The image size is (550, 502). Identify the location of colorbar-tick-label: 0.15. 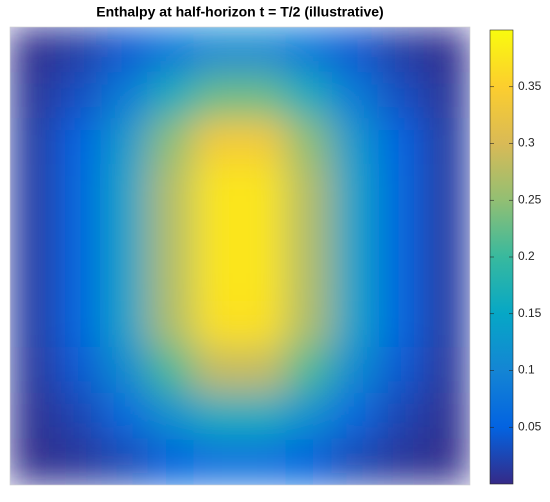
(530, 313).